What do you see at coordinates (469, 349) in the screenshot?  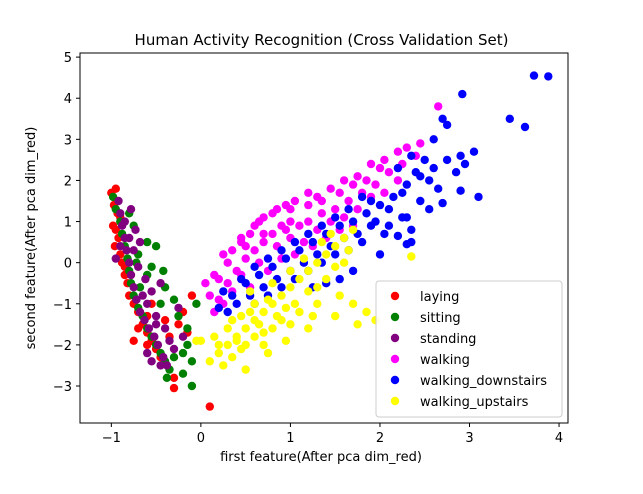 I see `legend-frame` at bounding box center [469, 349].